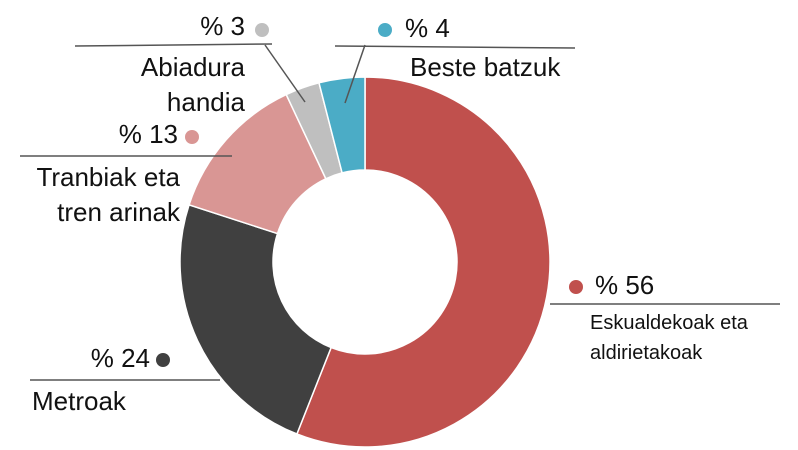  What do you see at coordinates (108, 194) in the screenshot?
I see `category-label: Tranbiak eta tren arinak` at bounding box center [108, 194].